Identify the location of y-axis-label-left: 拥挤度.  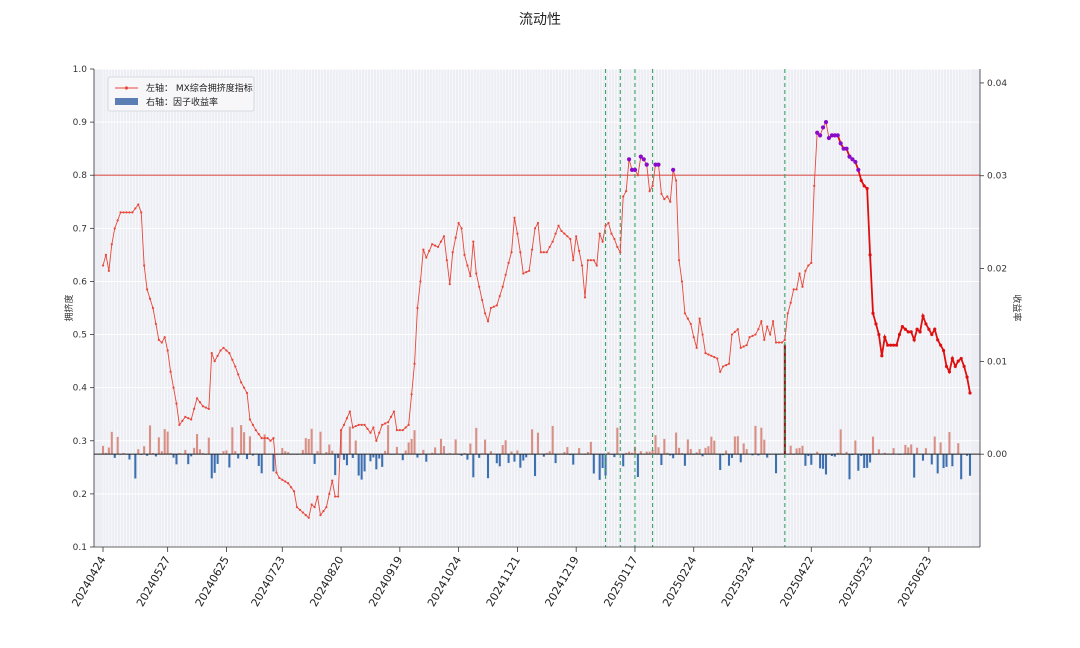
(69, 307).